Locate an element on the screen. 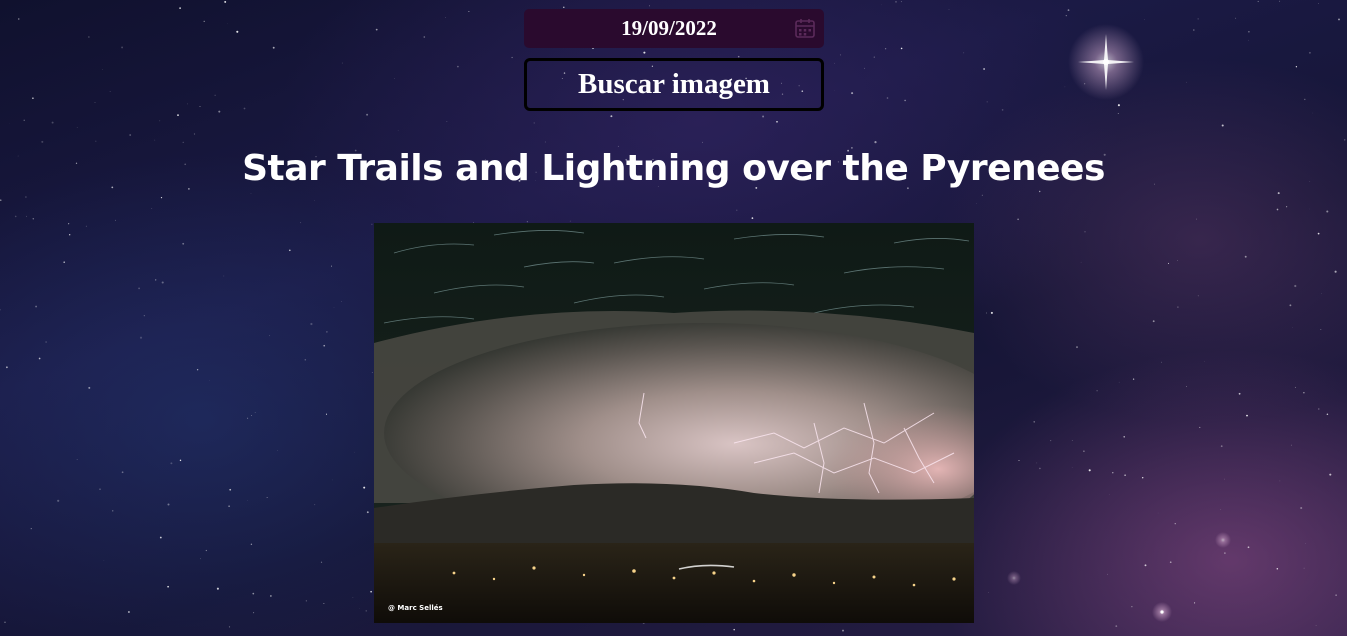 The image size is (1347, 636). search-image-button: Buscar imagem is located at coordinates (674, 84).